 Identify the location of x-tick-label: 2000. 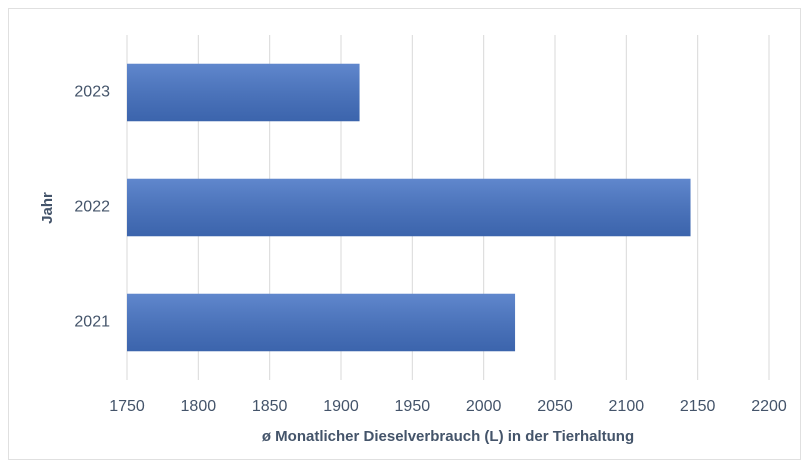
(484, 406).